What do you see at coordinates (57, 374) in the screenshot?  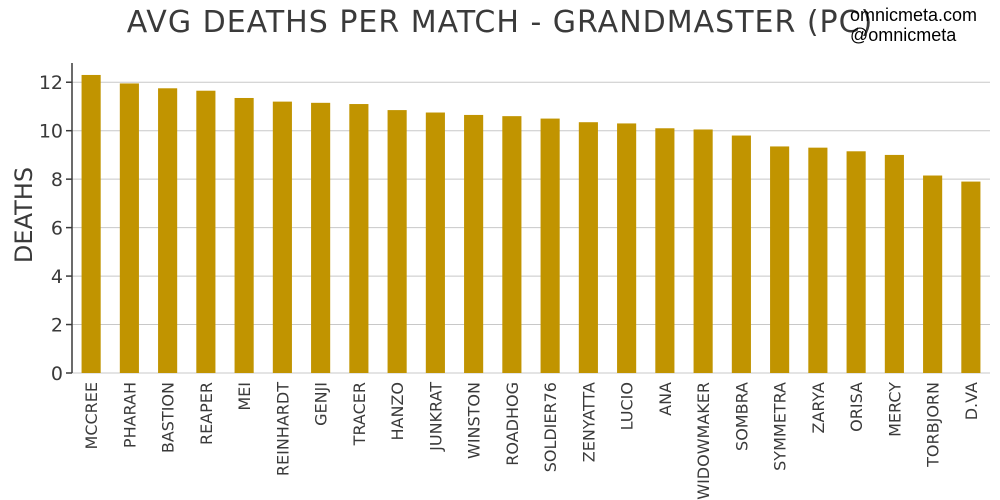 I see `y-tick-label: 0` at bounding box center [57, 374].